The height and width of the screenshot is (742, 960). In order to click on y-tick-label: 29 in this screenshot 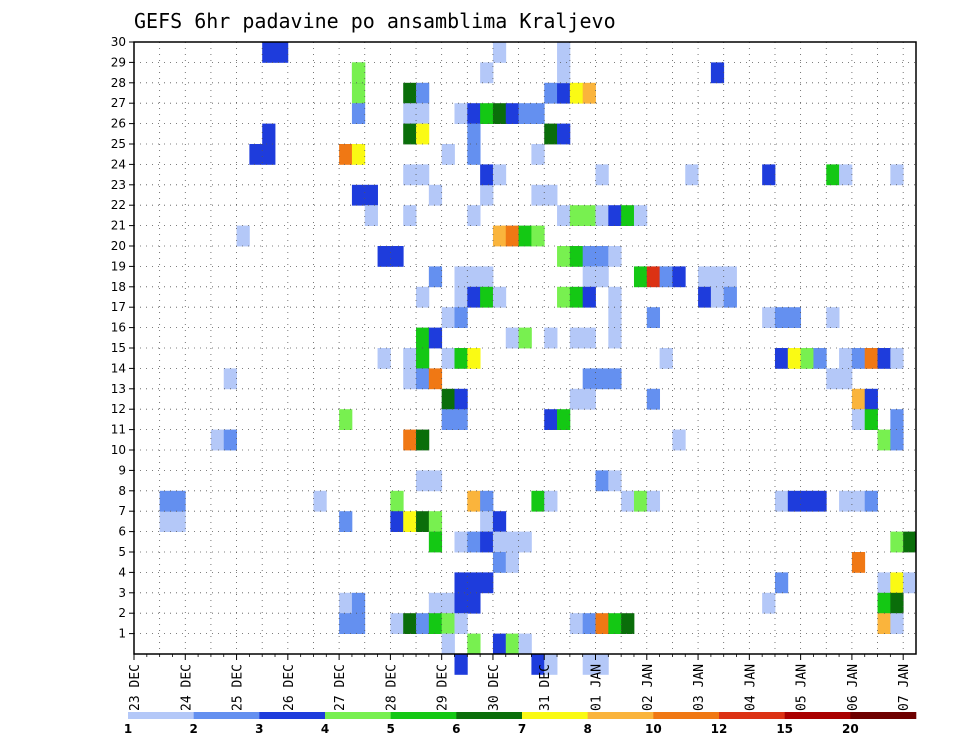, I will do `click(118, 62)`.